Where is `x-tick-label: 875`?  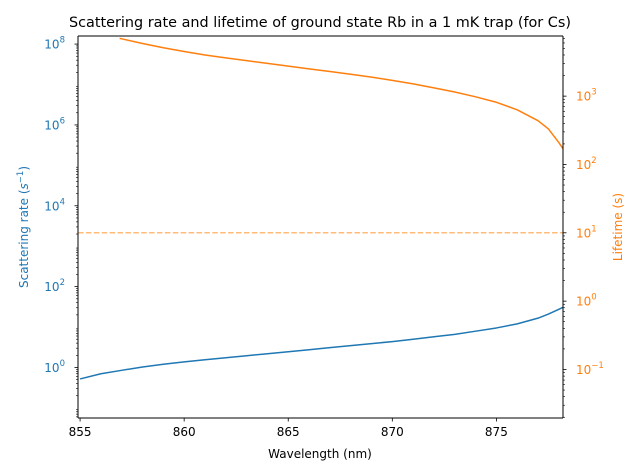 x-tick-label: 875 is located at coordinates (496, 432).